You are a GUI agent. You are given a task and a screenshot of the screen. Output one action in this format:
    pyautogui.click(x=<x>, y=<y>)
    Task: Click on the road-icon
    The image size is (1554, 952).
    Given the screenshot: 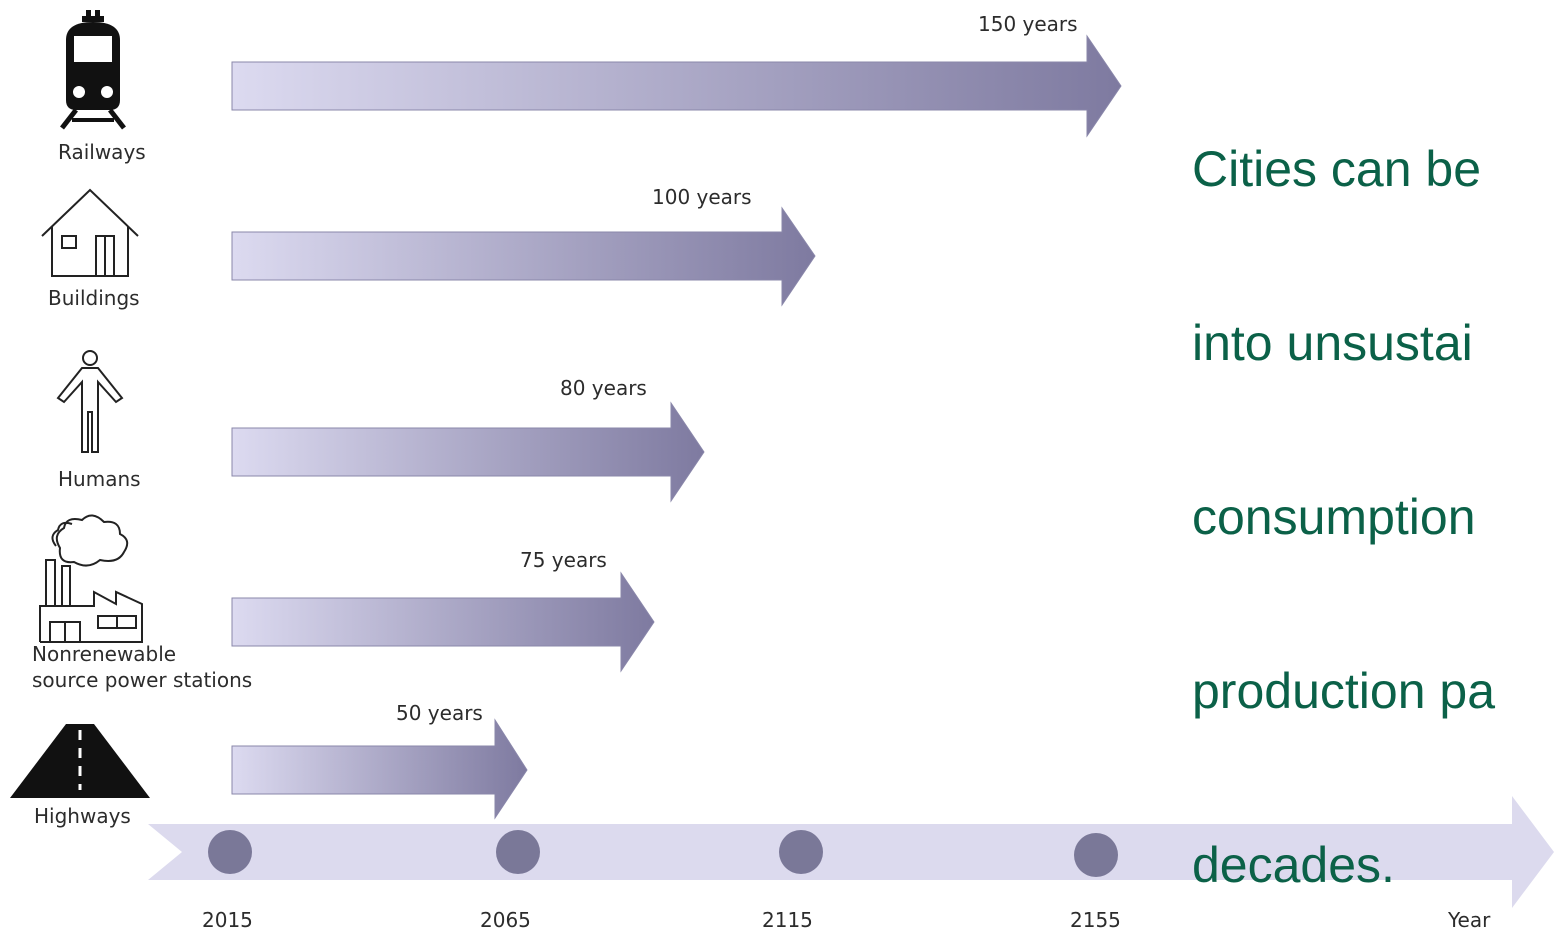 What is the action you would take?
    pyautogui.click(x=80, y=761)
    